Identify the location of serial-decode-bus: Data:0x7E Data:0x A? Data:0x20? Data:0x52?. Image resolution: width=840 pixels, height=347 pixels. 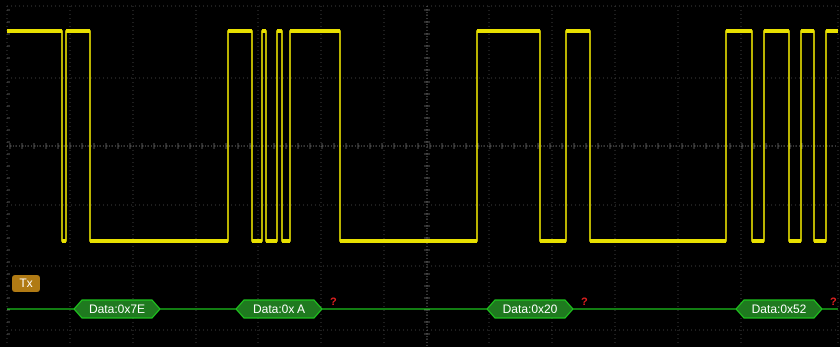
(422, 307).